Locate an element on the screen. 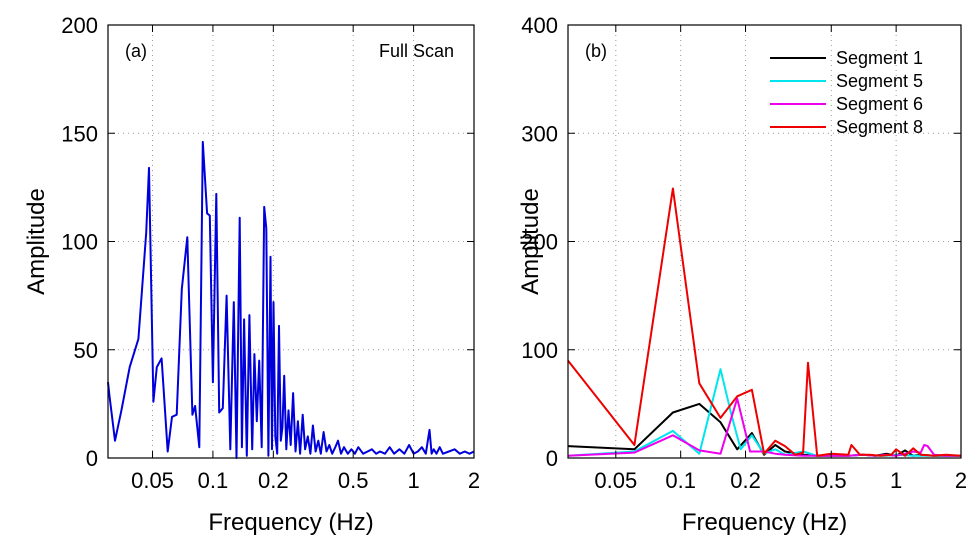 This screenshot has height=545, width=977. panel-a-xtick-label: 2 is located at coordinates (474, 480).